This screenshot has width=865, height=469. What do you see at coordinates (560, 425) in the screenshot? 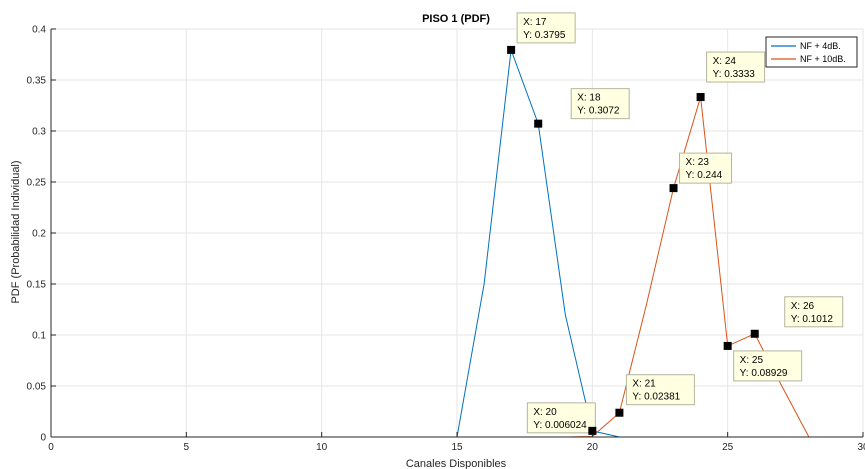
I see `datatip-y-text: Y: 0.006024` at bounding box center [560, 425].